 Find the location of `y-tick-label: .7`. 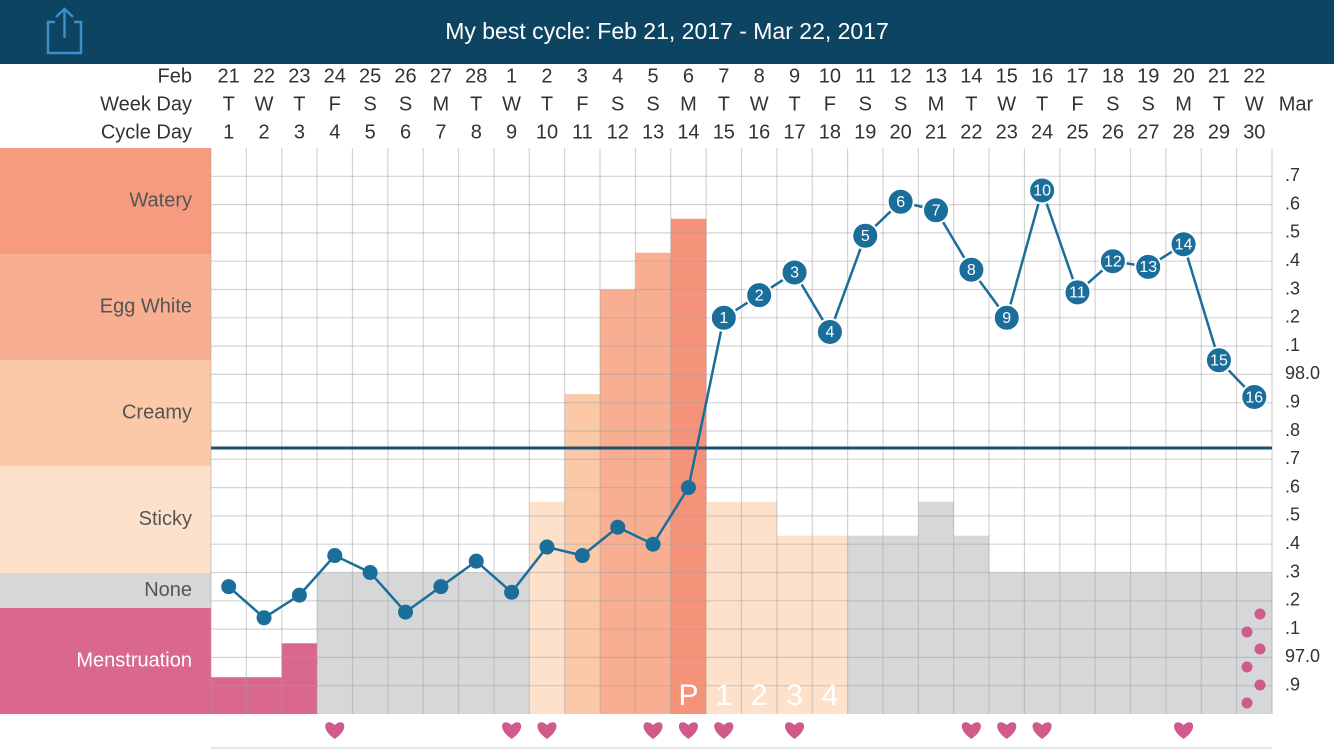

y-tick-label: .7 is located at coordinates (1292, 458).